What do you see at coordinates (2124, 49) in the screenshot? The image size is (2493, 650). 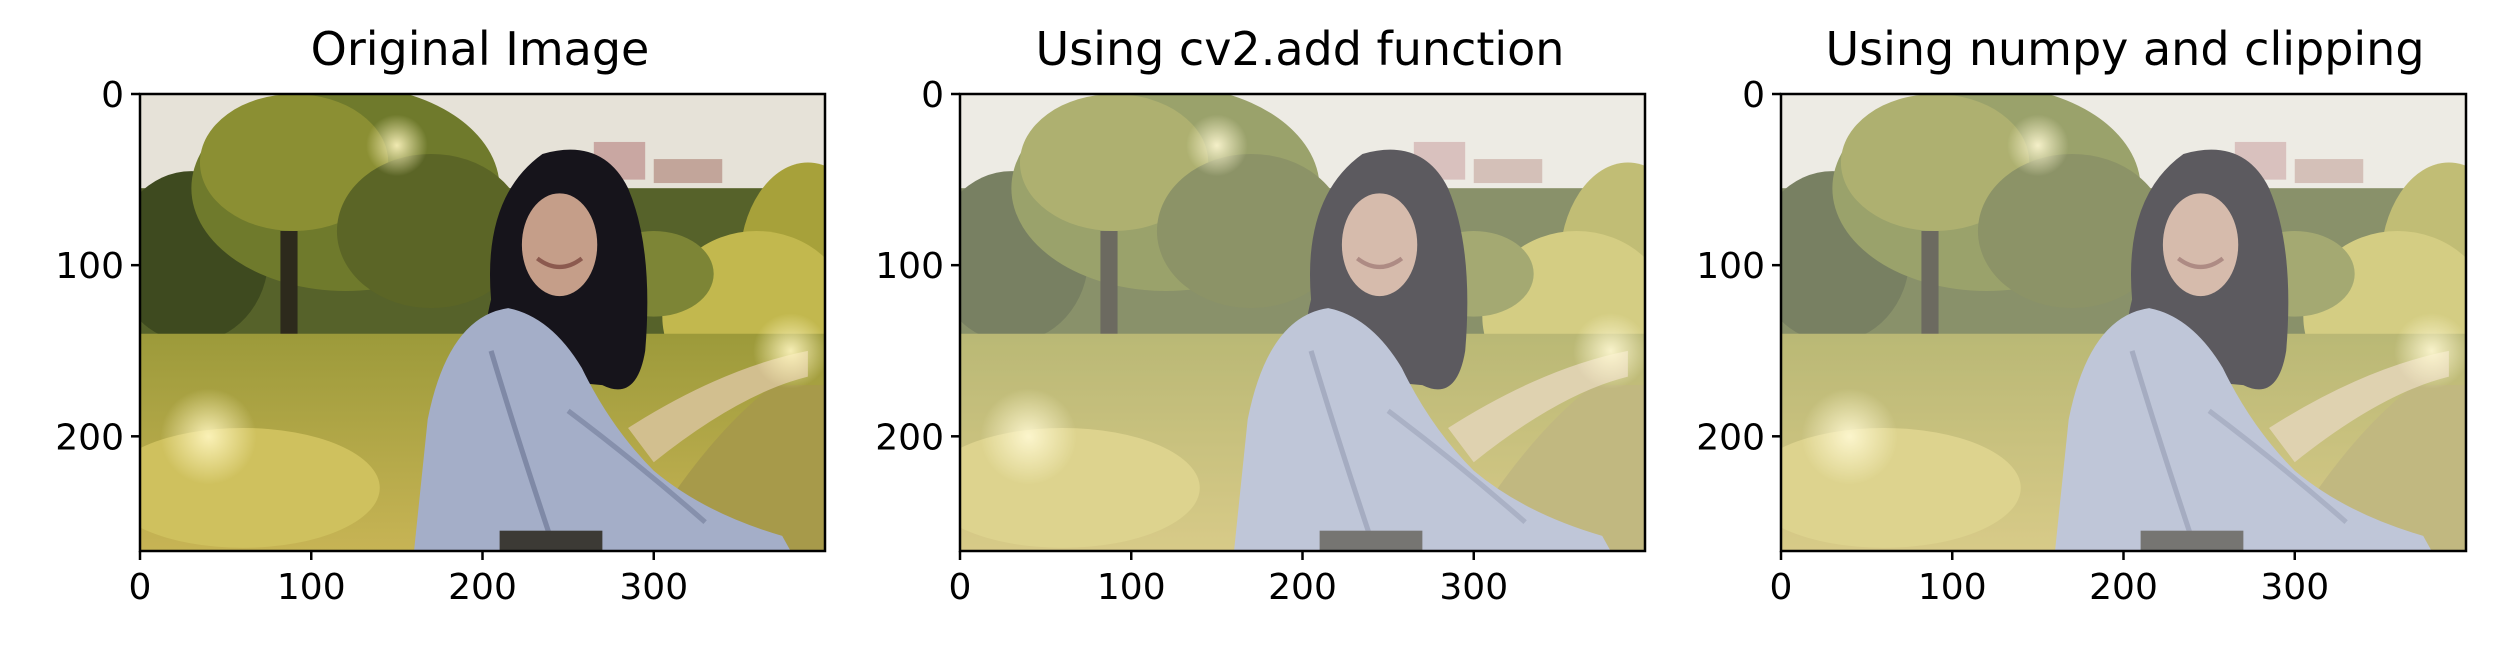 I see `panel-title: Using numpy and clipping` at bounding box center [2124, 49].